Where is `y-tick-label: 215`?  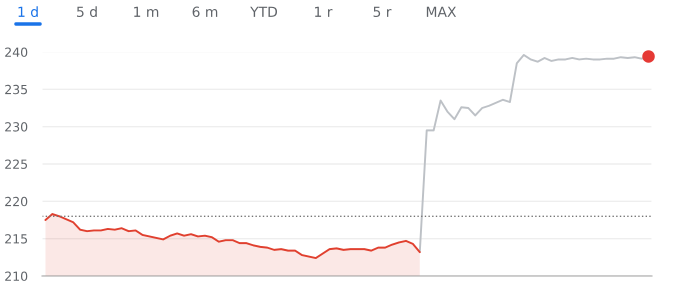
y-tick-label: 215 is located at coordinates (16, 239).